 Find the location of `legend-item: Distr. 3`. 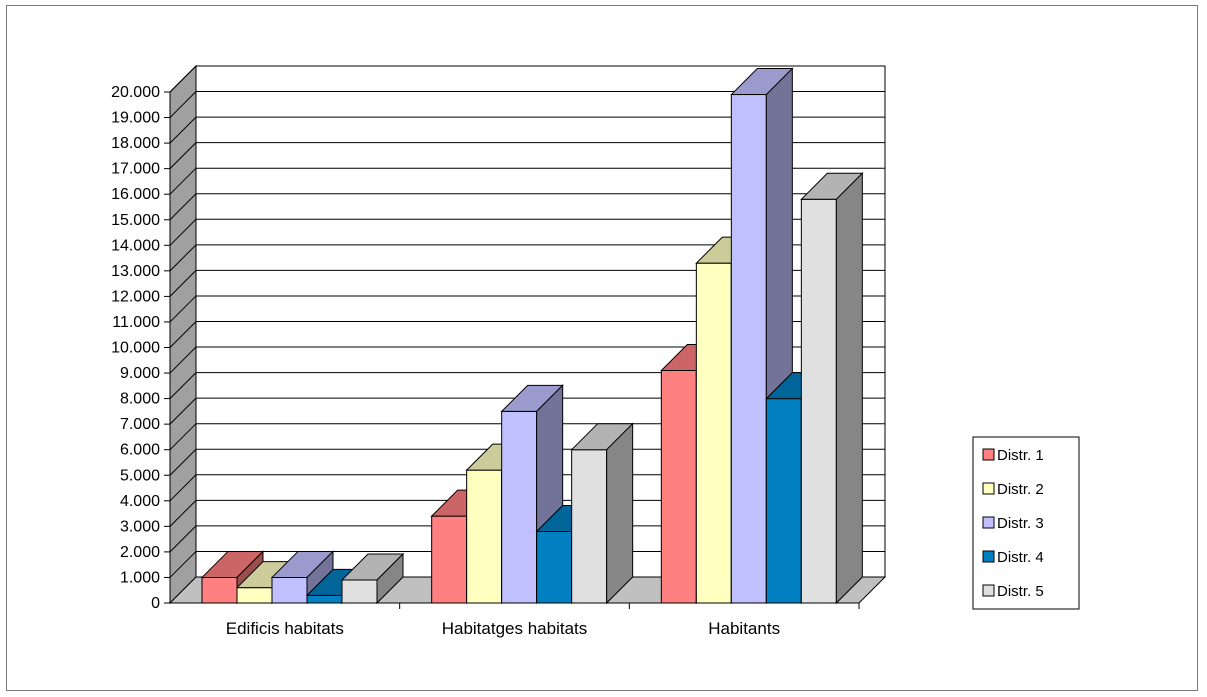

legend-item: Distr. 3 is located at coordinates (1013, 523).